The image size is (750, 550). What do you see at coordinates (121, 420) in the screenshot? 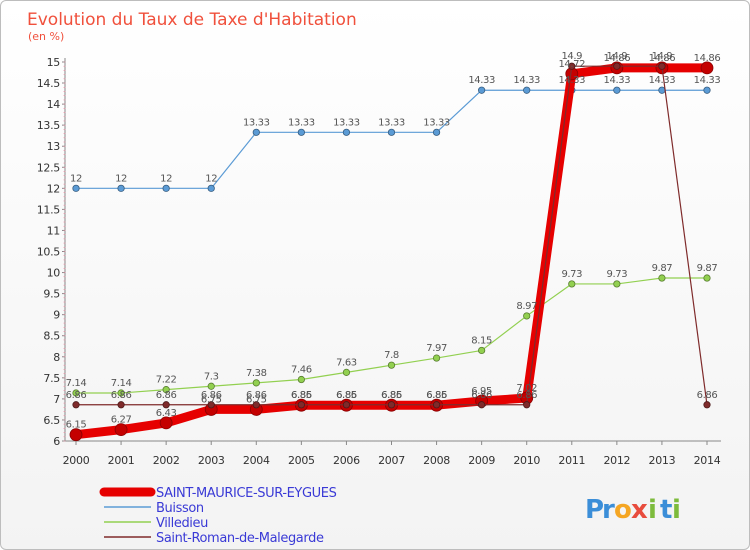
I see `data-label: 6.27` at bounding box center [121, 420].